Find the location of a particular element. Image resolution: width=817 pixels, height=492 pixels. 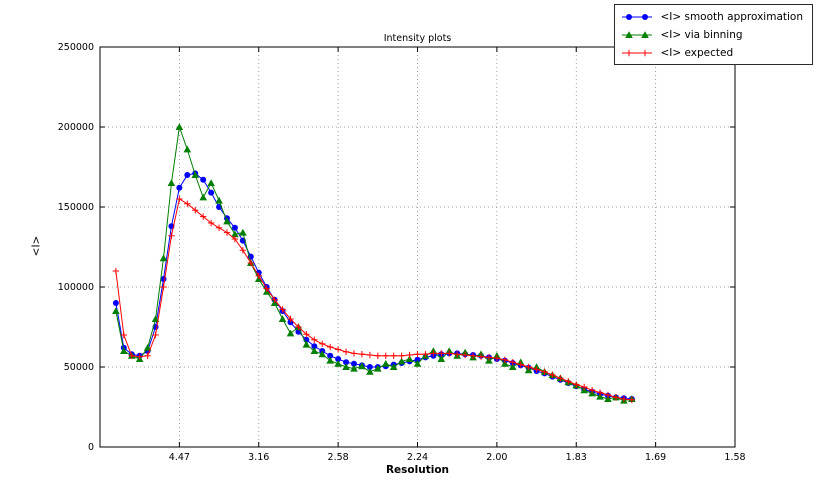

y-tick-label: 50000 is located at coordinates (79, 367).